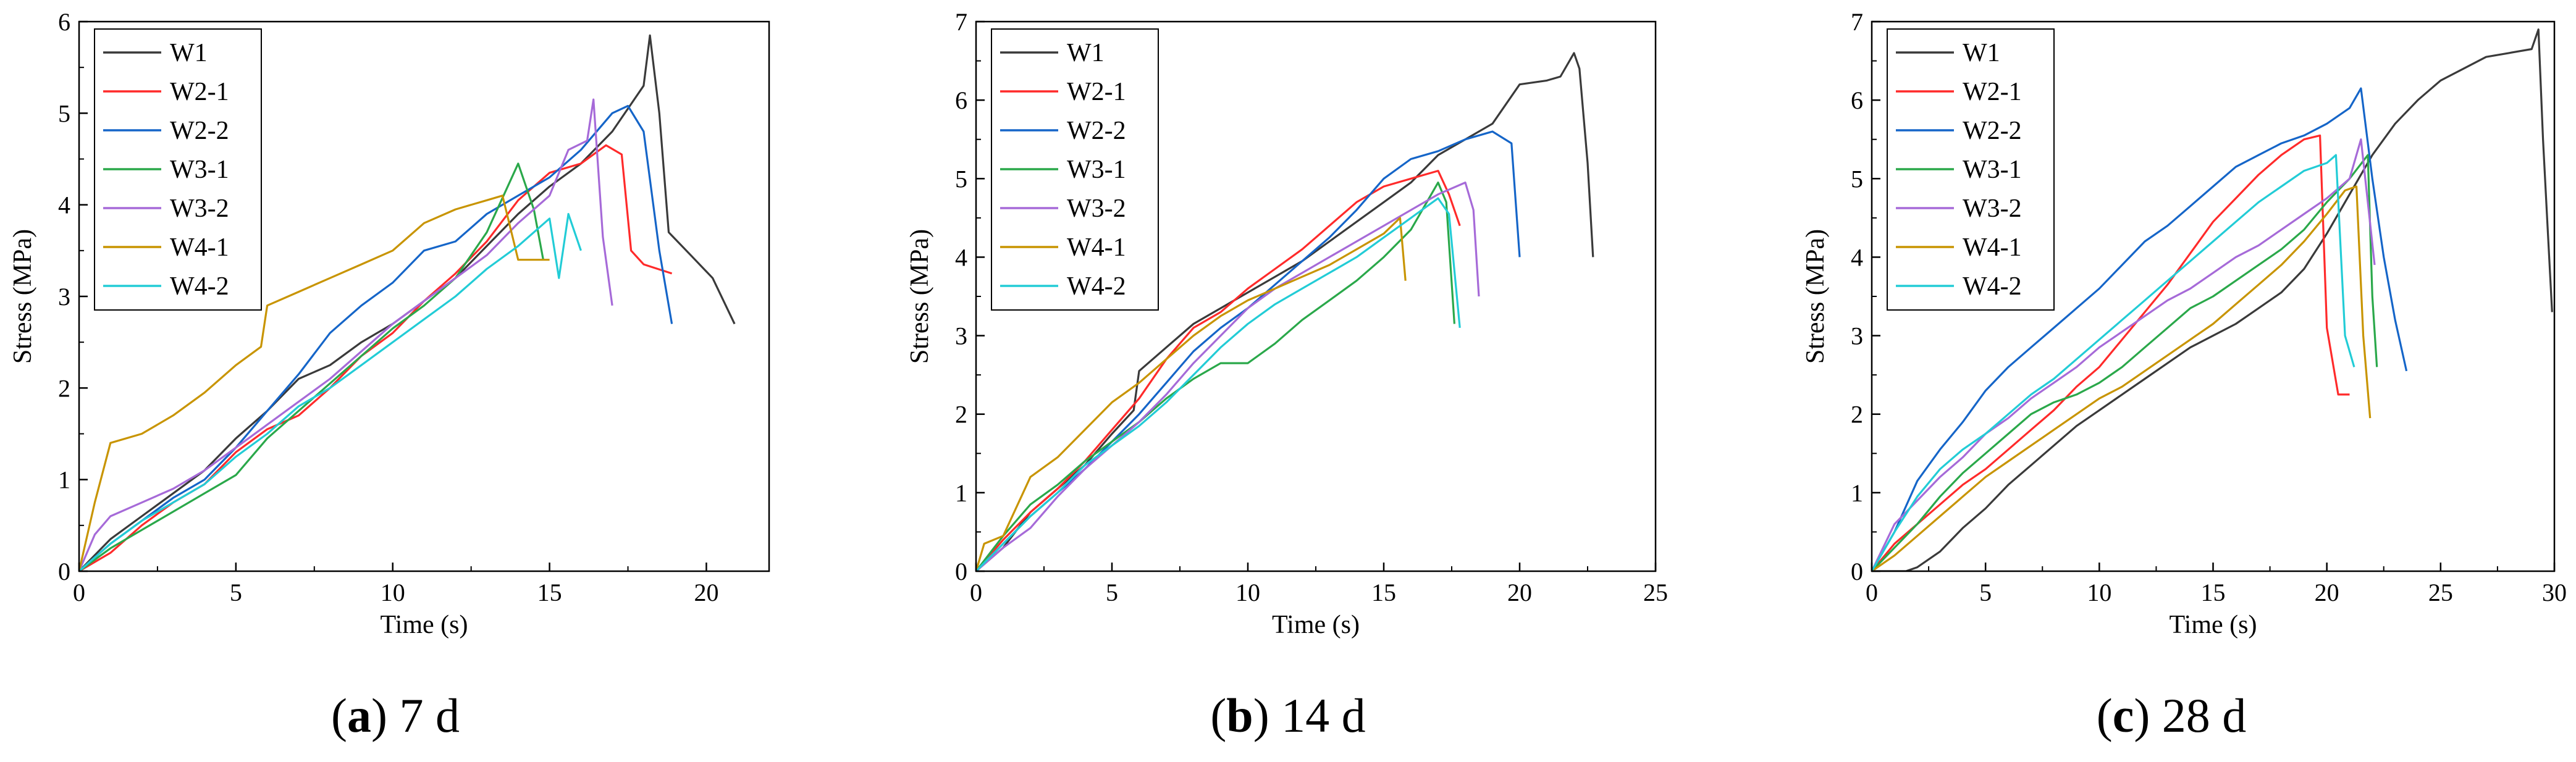 This screenshot has width=2576, height=762. What do you see at coordinates (1287, 715) in the screenshot?
I see `caption-b: (b) 14 d` at bounding box center [1287, 715].